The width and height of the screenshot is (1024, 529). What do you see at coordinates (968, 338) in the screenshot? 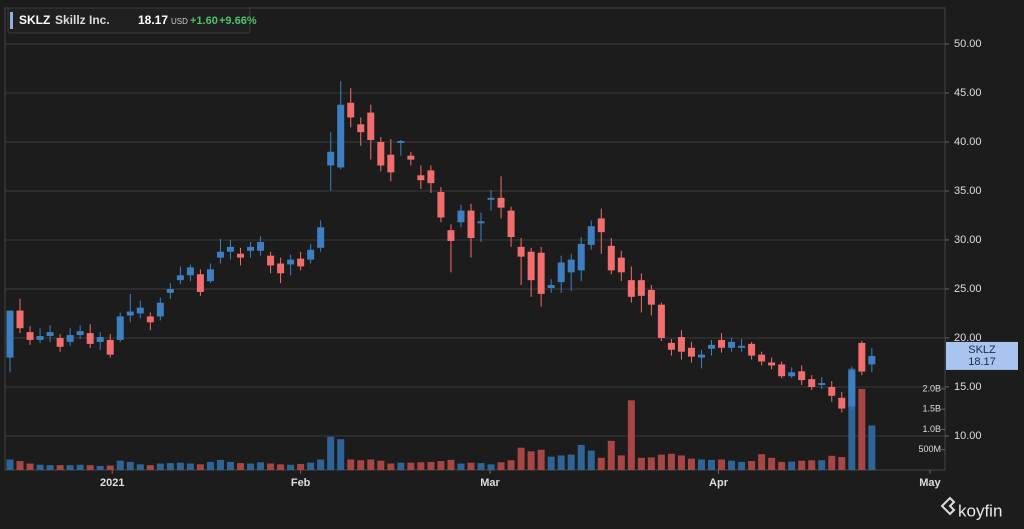
I see `y-tick-label: 20.00` at bounding box center [968, 338].